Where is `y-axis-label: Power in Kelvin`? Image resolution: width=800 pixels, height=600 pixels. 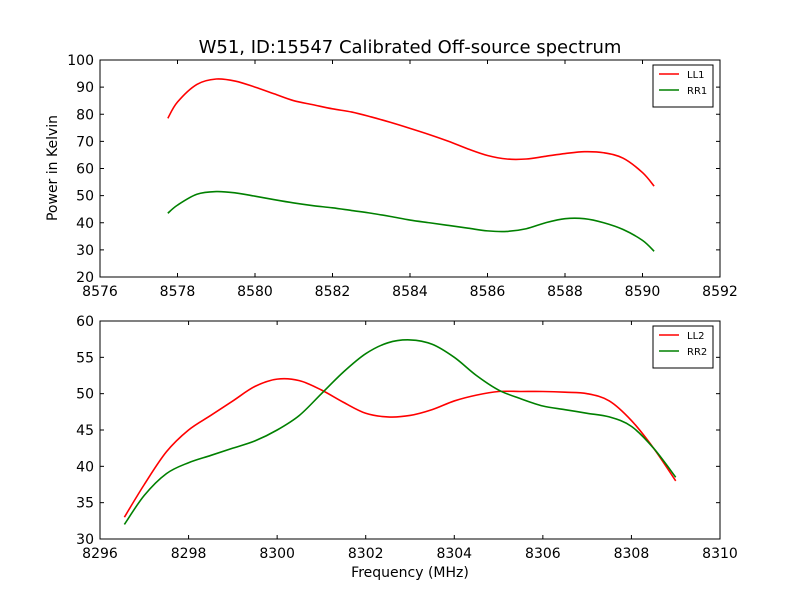 y-axis-label: Power in Kelvin is located at coordinates (53, 168).